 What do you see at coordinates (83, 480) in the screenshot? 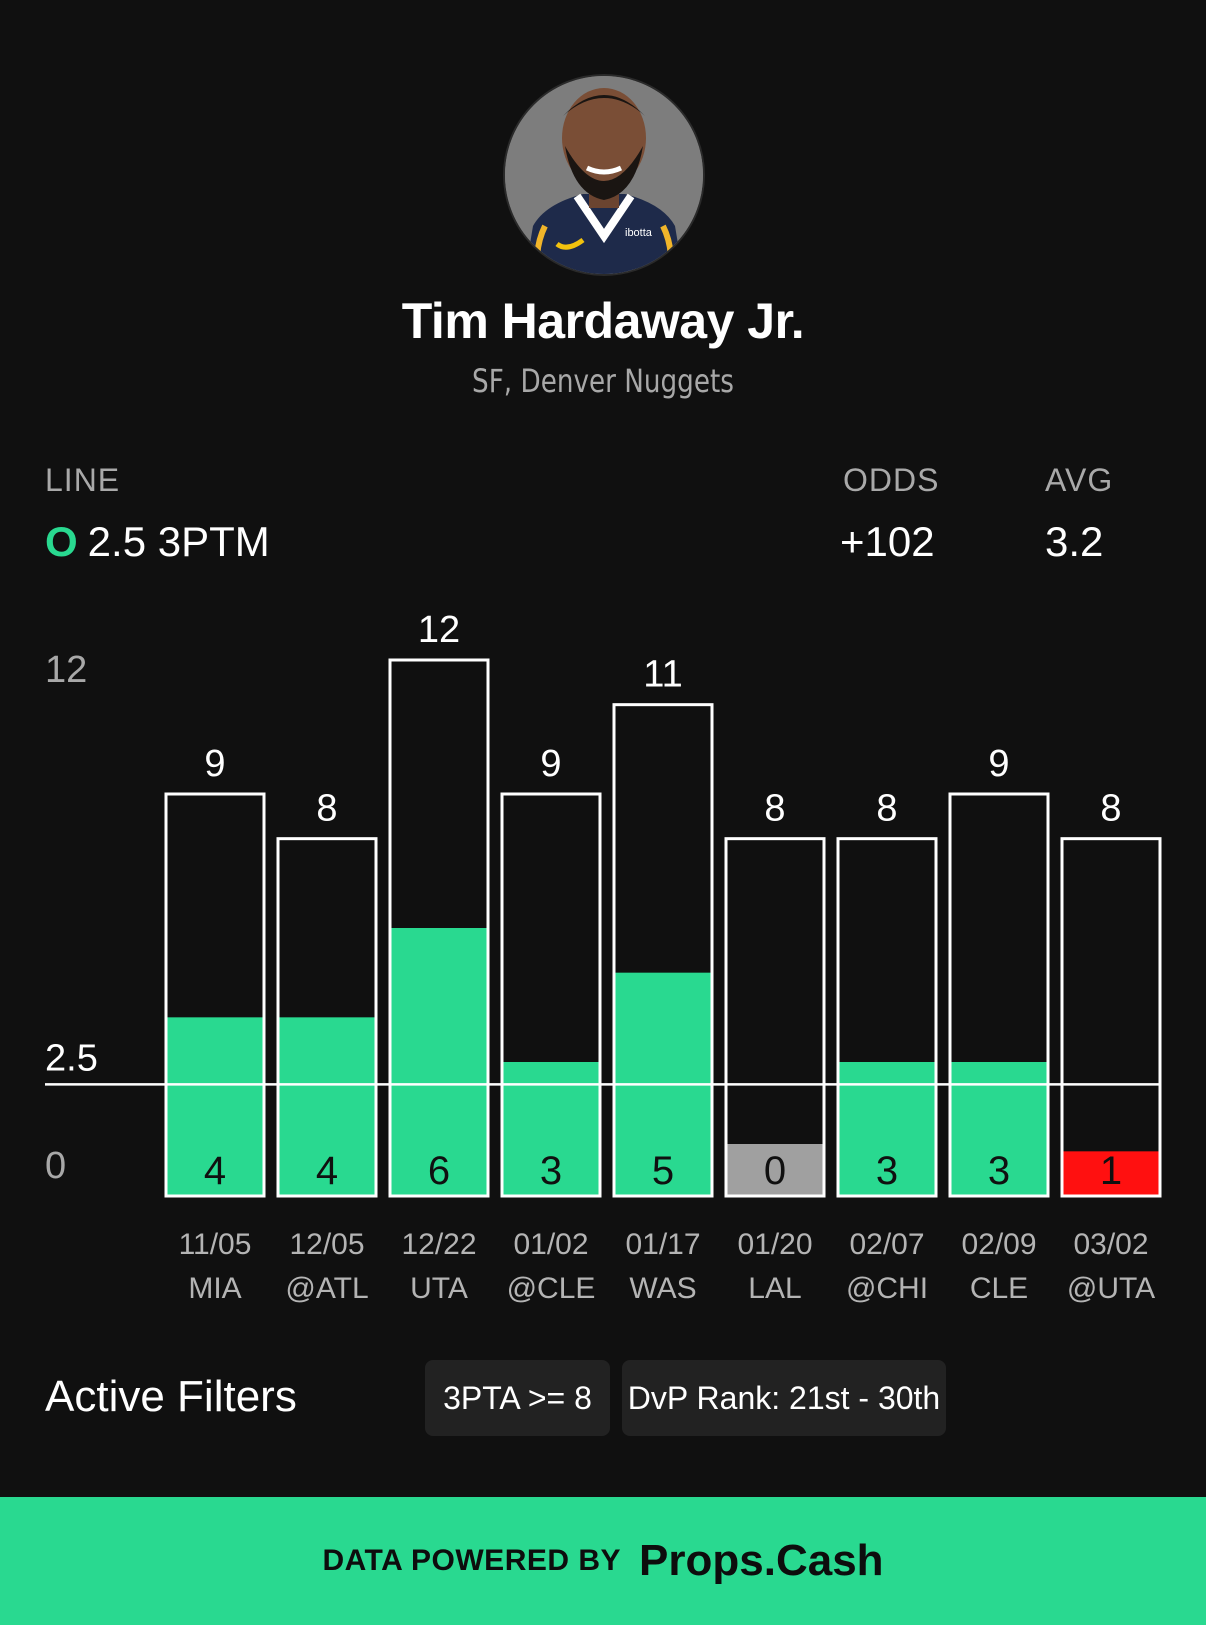
I see `line-label: LINE` at bounding box center [83, 480].